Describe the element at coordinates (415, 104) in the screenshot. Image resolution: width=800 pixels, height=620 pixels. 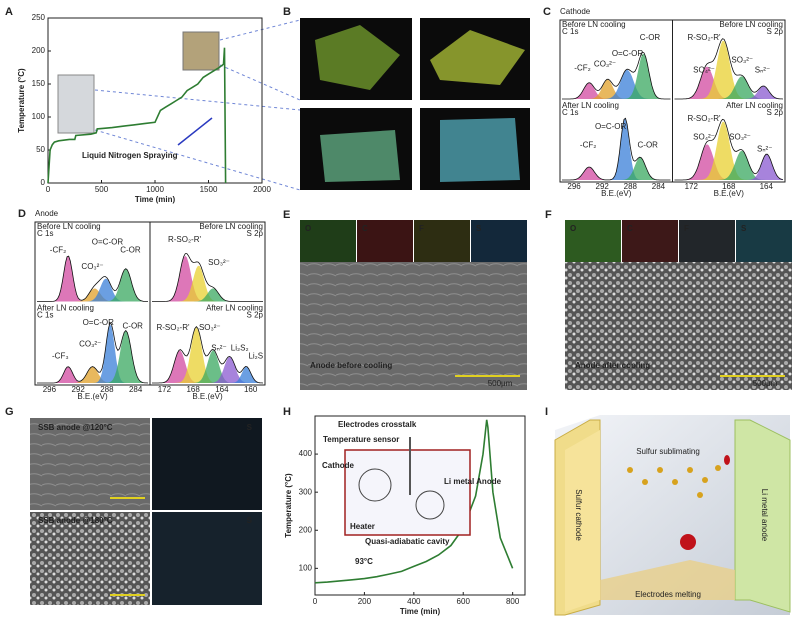
I see `renders` at that location.